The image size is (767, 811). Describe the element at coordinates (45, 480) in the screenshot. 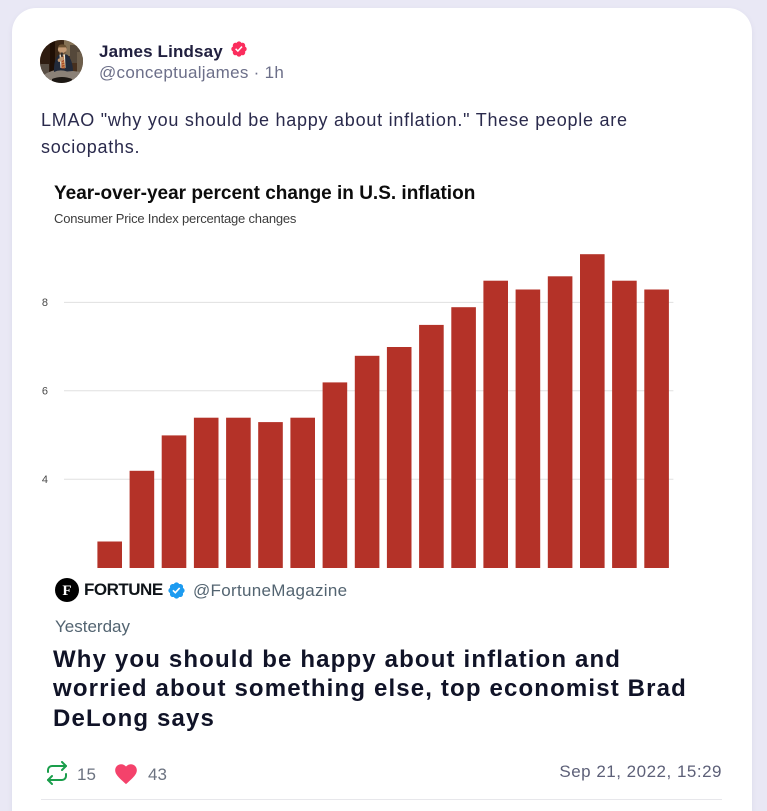

I see `svg-text: 4` at that location.